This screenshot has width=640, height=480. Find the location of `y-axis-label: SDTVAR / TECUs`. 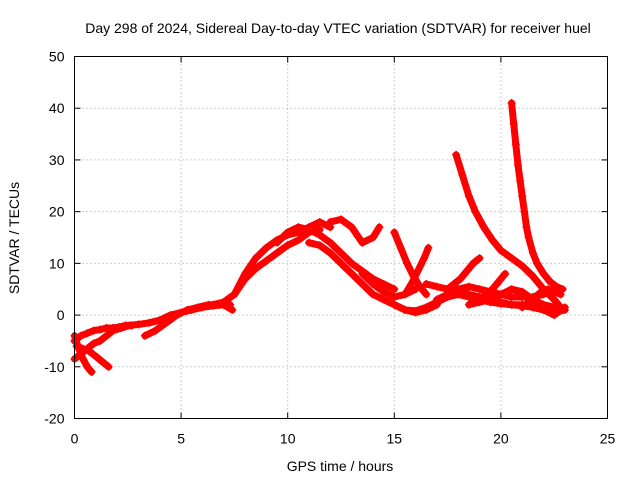

y-axis-label: SDTVAR / TECUs is located at coordinates (14, 238).